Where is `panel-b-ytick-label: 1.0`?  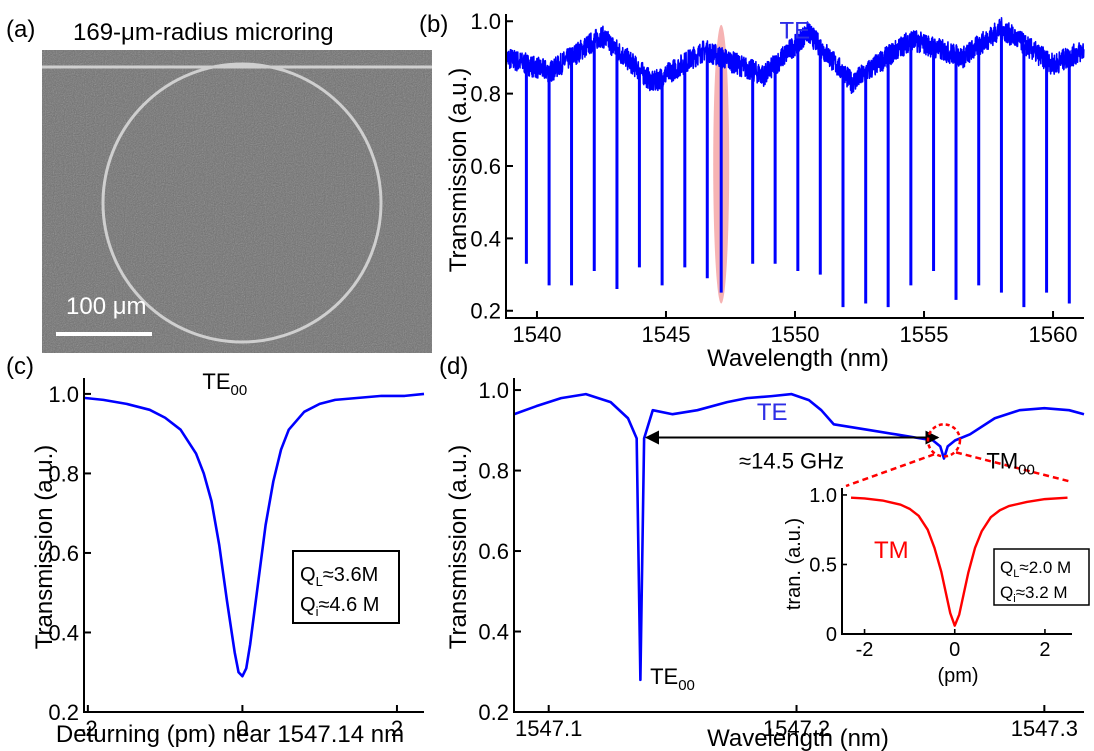
panel-b-ytick-label: 1.0 is located at coordinates (485, 21).